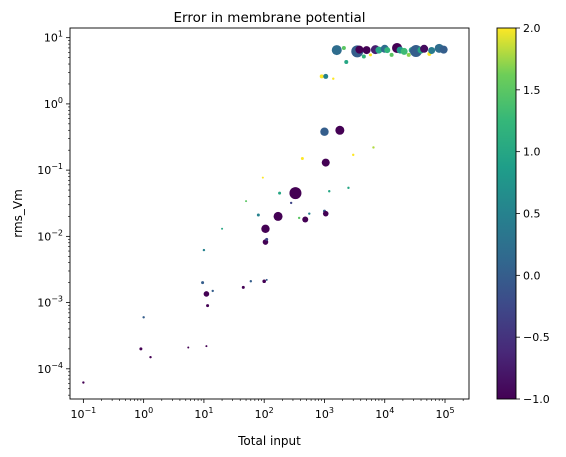 The width and height of the screenshot is (566, 457). I want to click on y-tick-label: 10⁻³, so click(50, 302).